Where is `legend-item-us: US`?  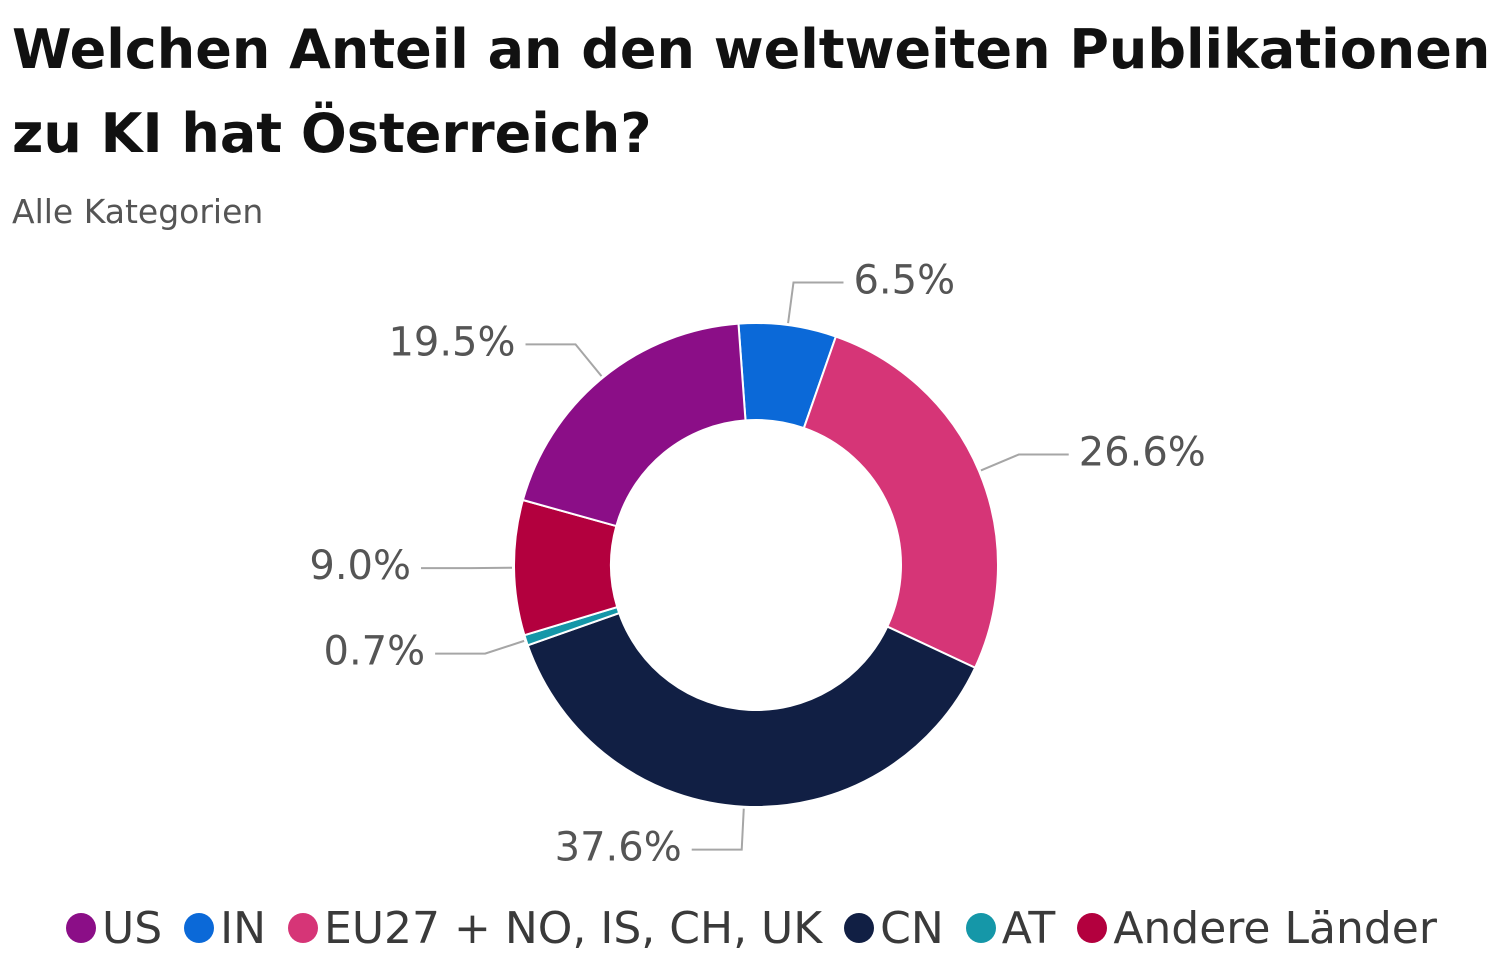
legend-item-us: US is located at coordinates (114, 928).